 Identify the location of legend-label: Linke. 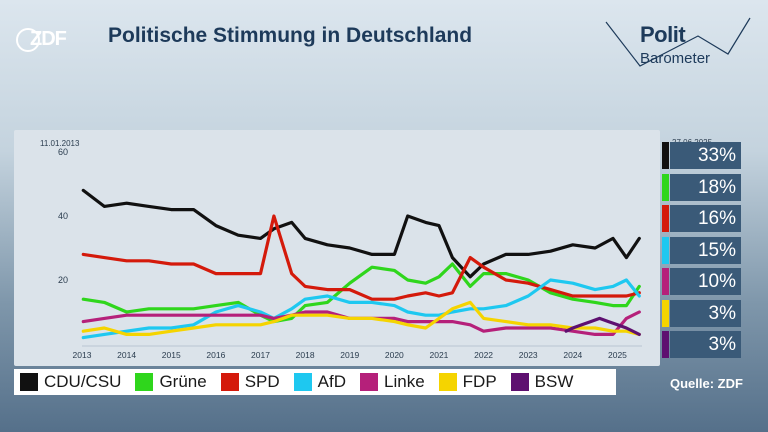
(404, 381).